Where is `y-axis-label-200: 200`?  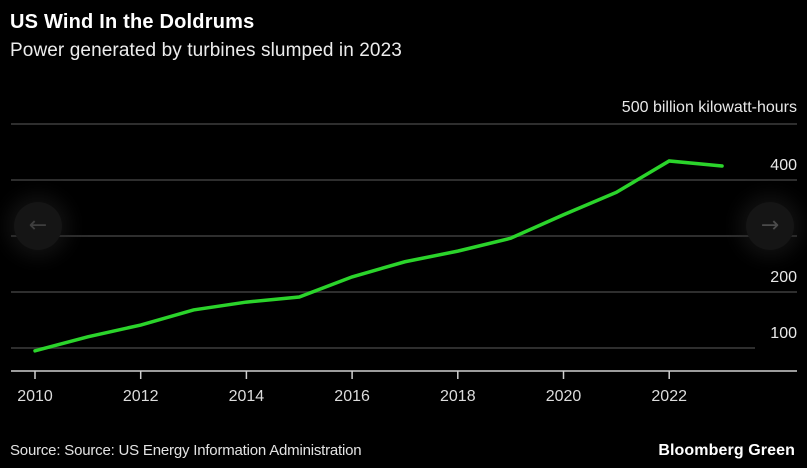 y-axis-label-200: 200 is located at coordinates (783, 277).